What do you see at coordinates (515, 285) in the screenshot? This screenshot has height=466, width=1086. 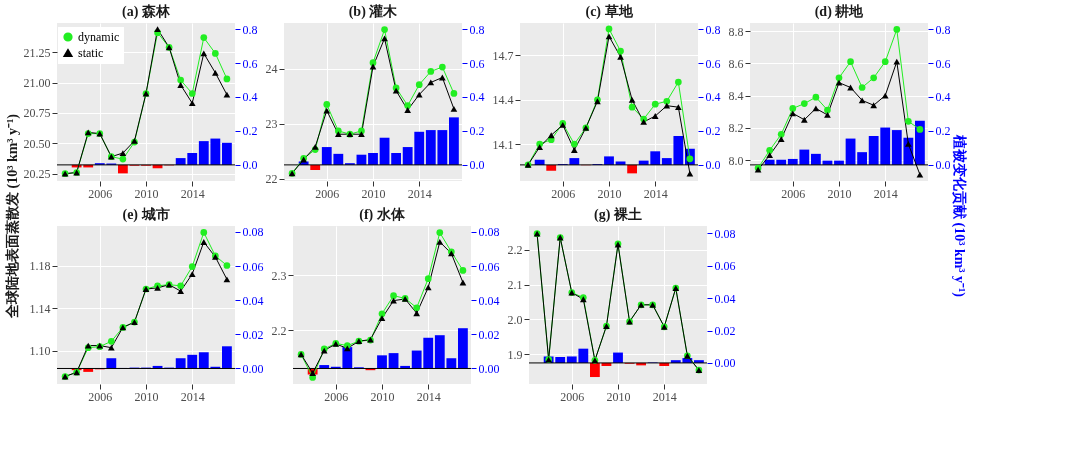 I see `y-tick-label: 2.1` at bounding box center [515, 285].